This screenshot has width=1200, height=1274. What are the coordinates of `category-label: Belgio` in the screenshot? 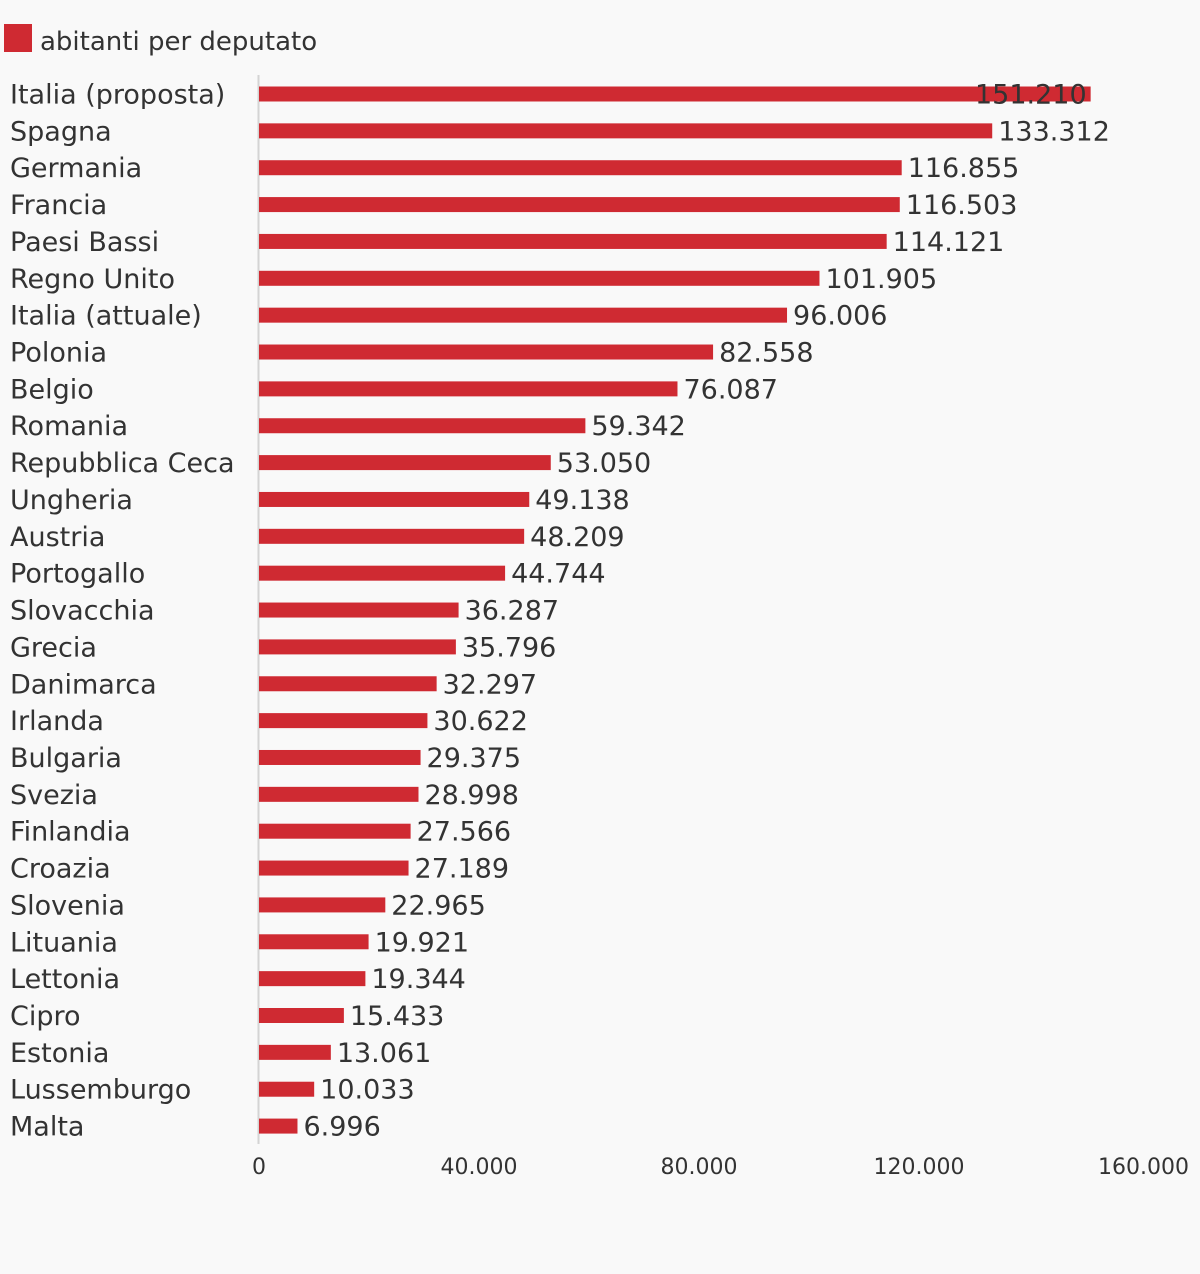 It's located at (52, 389).